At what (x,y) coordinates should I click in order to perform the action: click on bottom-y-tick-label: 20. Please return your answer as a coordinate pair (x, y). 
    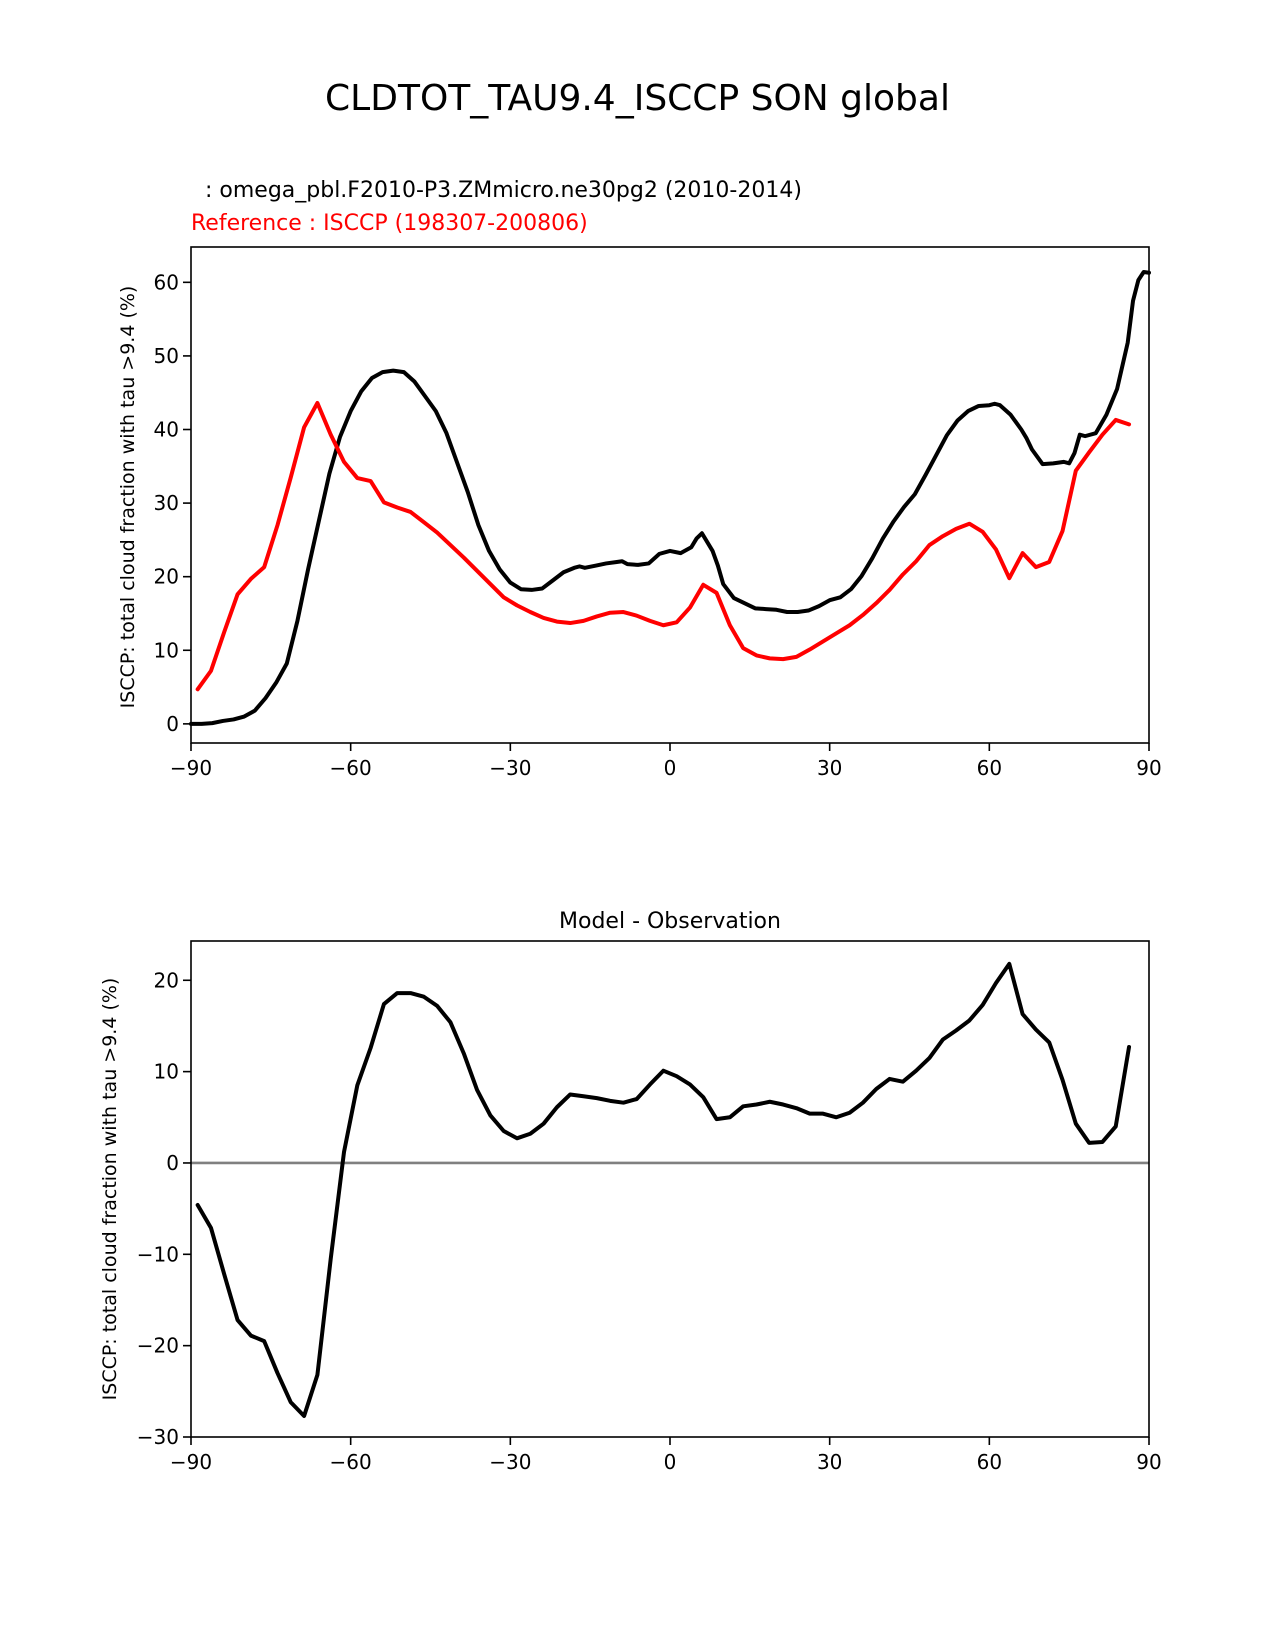
    Looking at the image, I should click on (166, 980).